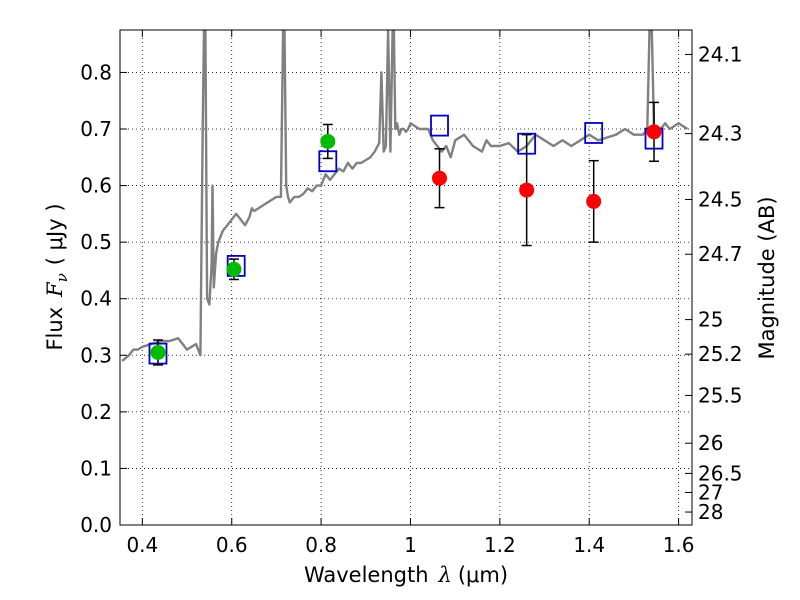 Image resolution: width=800 pixels, height=600 pixels. Describe the element at coordinates (720, 354) in the screenshot. I see `mag-tick-label: 25.2` at that location.